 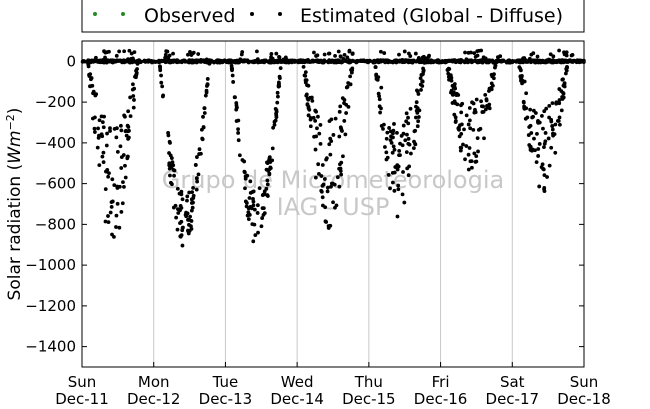 What do you see at coordinates (584, 399) in the screenshot?
I see `x-tick-label-date: Dec-18` at bounding box center [584, 399].